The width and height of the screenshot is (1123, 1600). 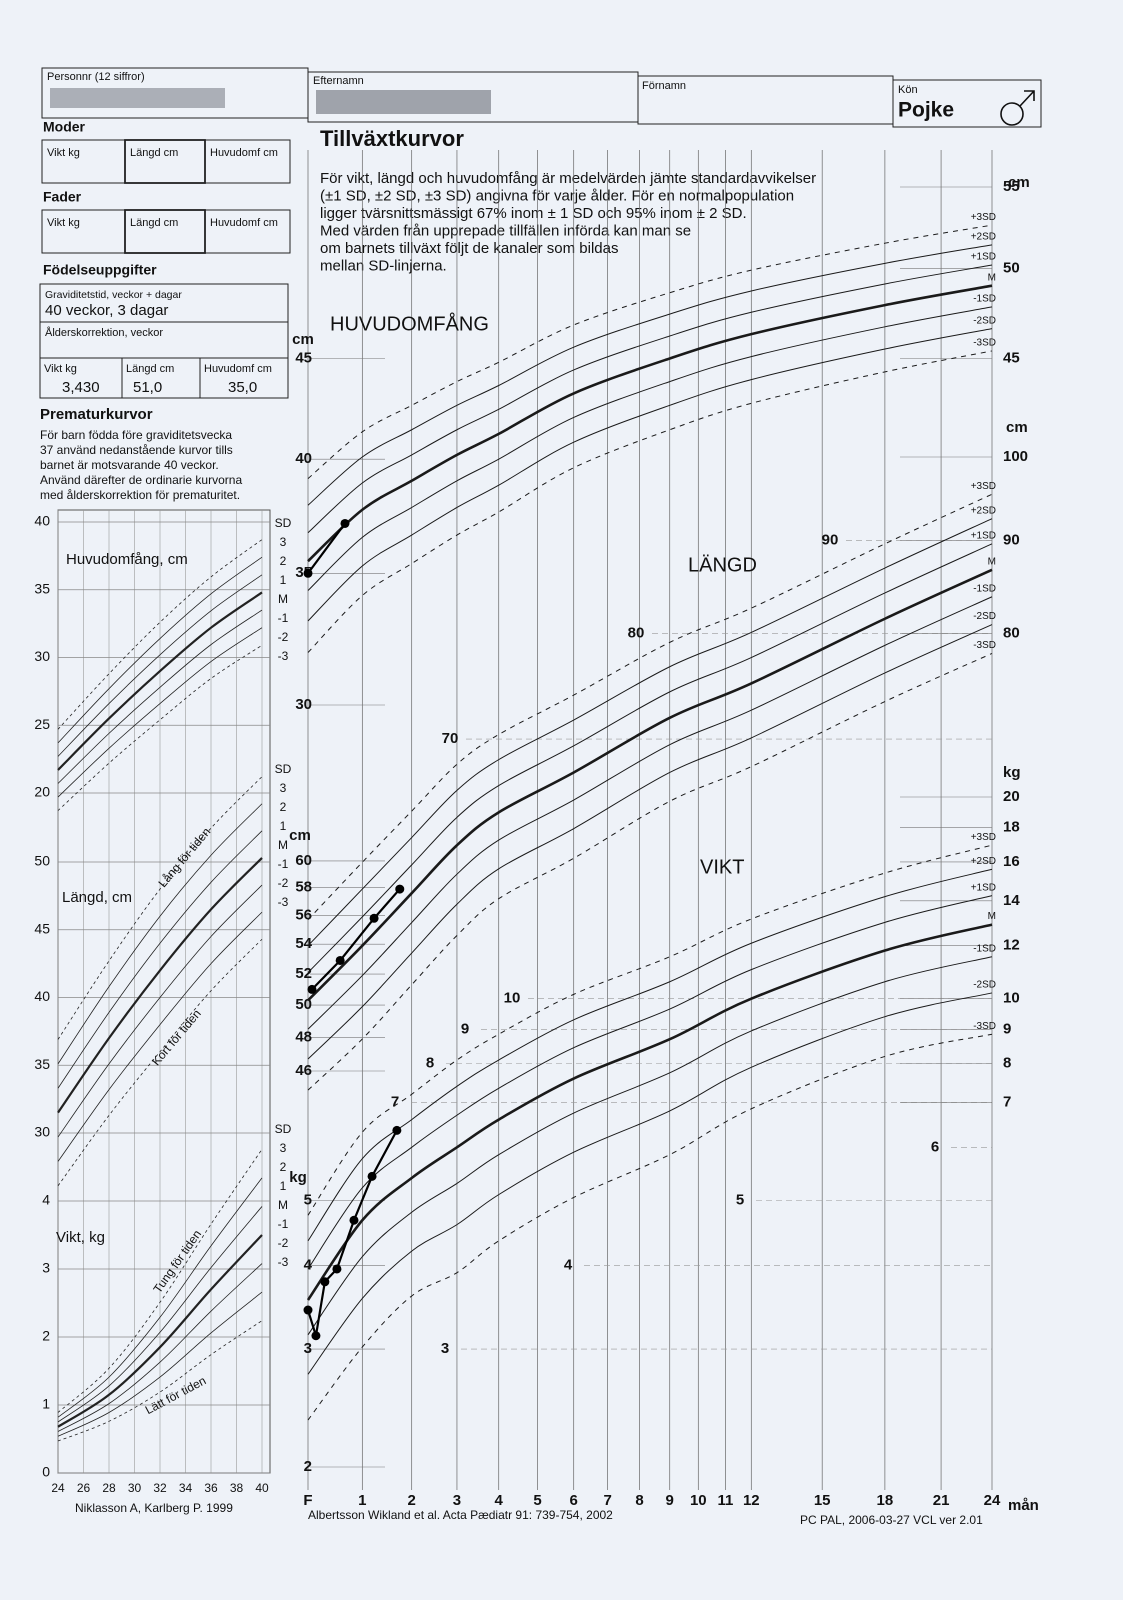 I want to click on y-tick-label: 8, so click(x=430, y=1063).